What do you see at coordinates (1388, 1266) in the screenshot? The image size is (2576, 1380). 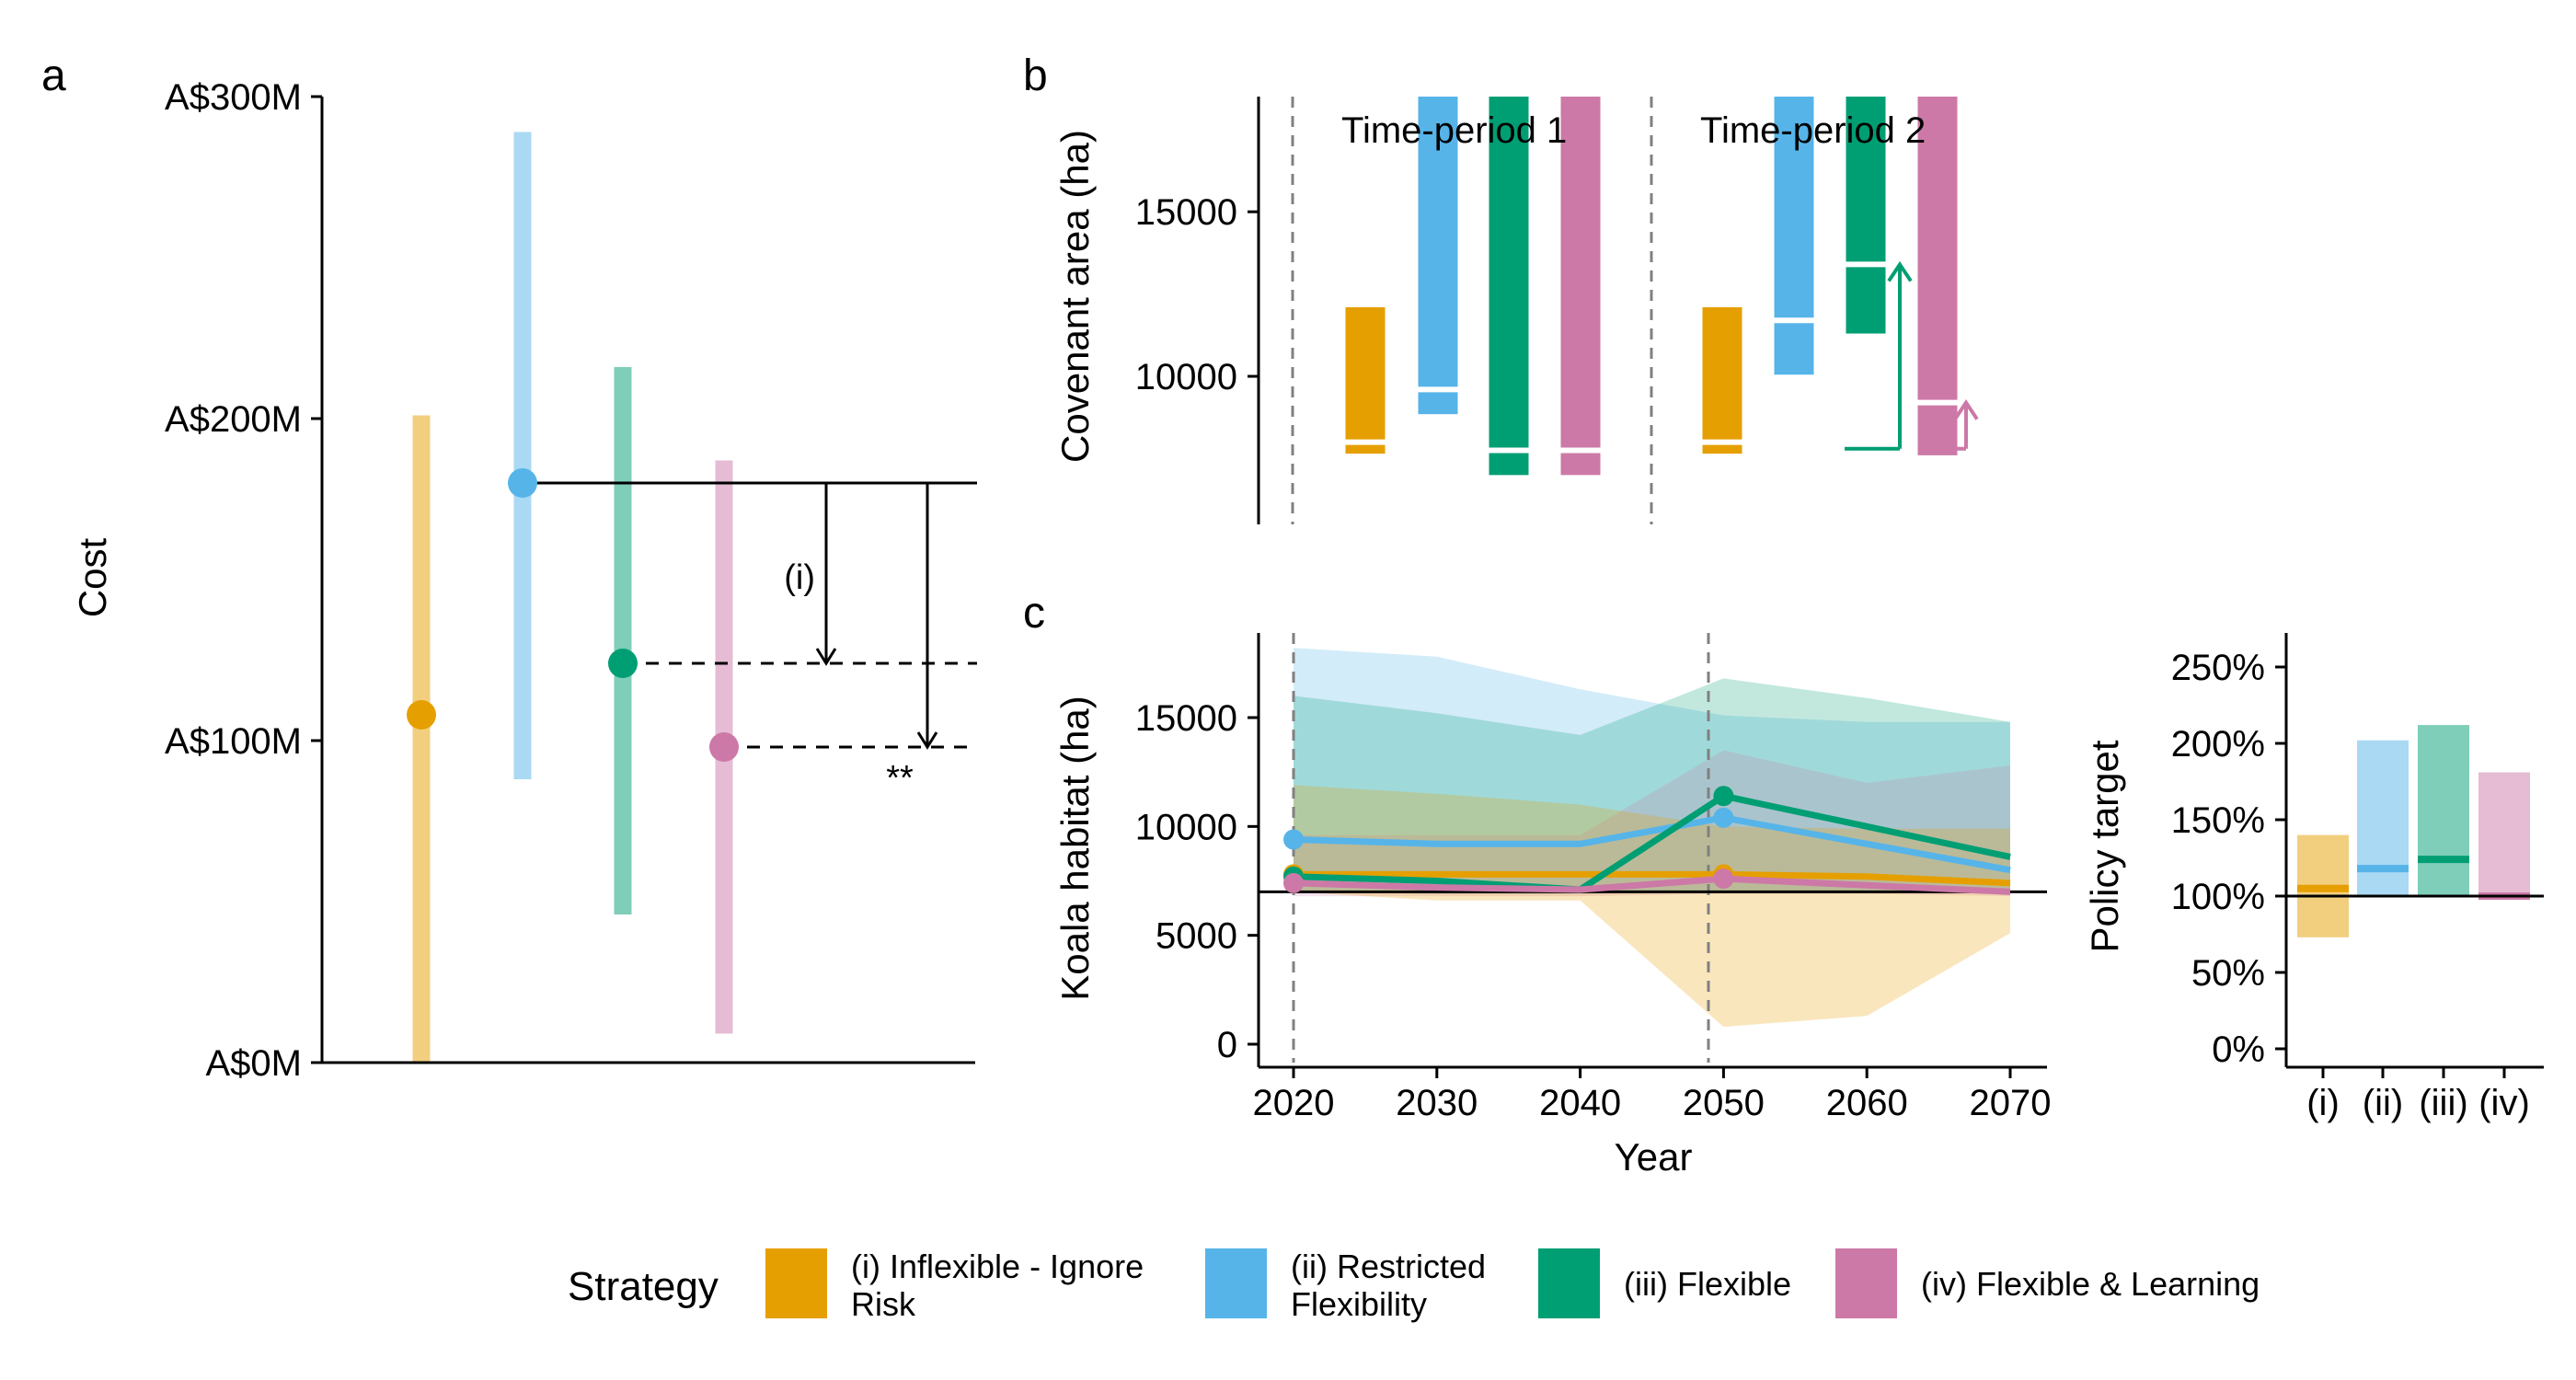 I see `legend-label-ii: (ii) Restricted` at bounding box center [1388, 1266].